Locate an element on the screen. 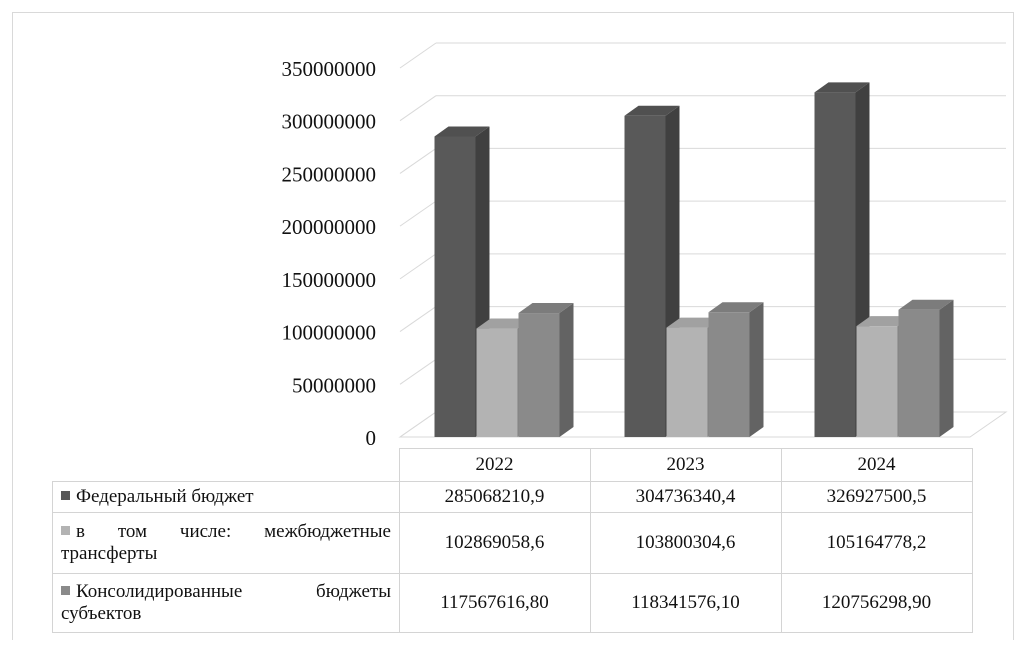  y-tick-label: 300000000 is located at coordinates (329, 122).